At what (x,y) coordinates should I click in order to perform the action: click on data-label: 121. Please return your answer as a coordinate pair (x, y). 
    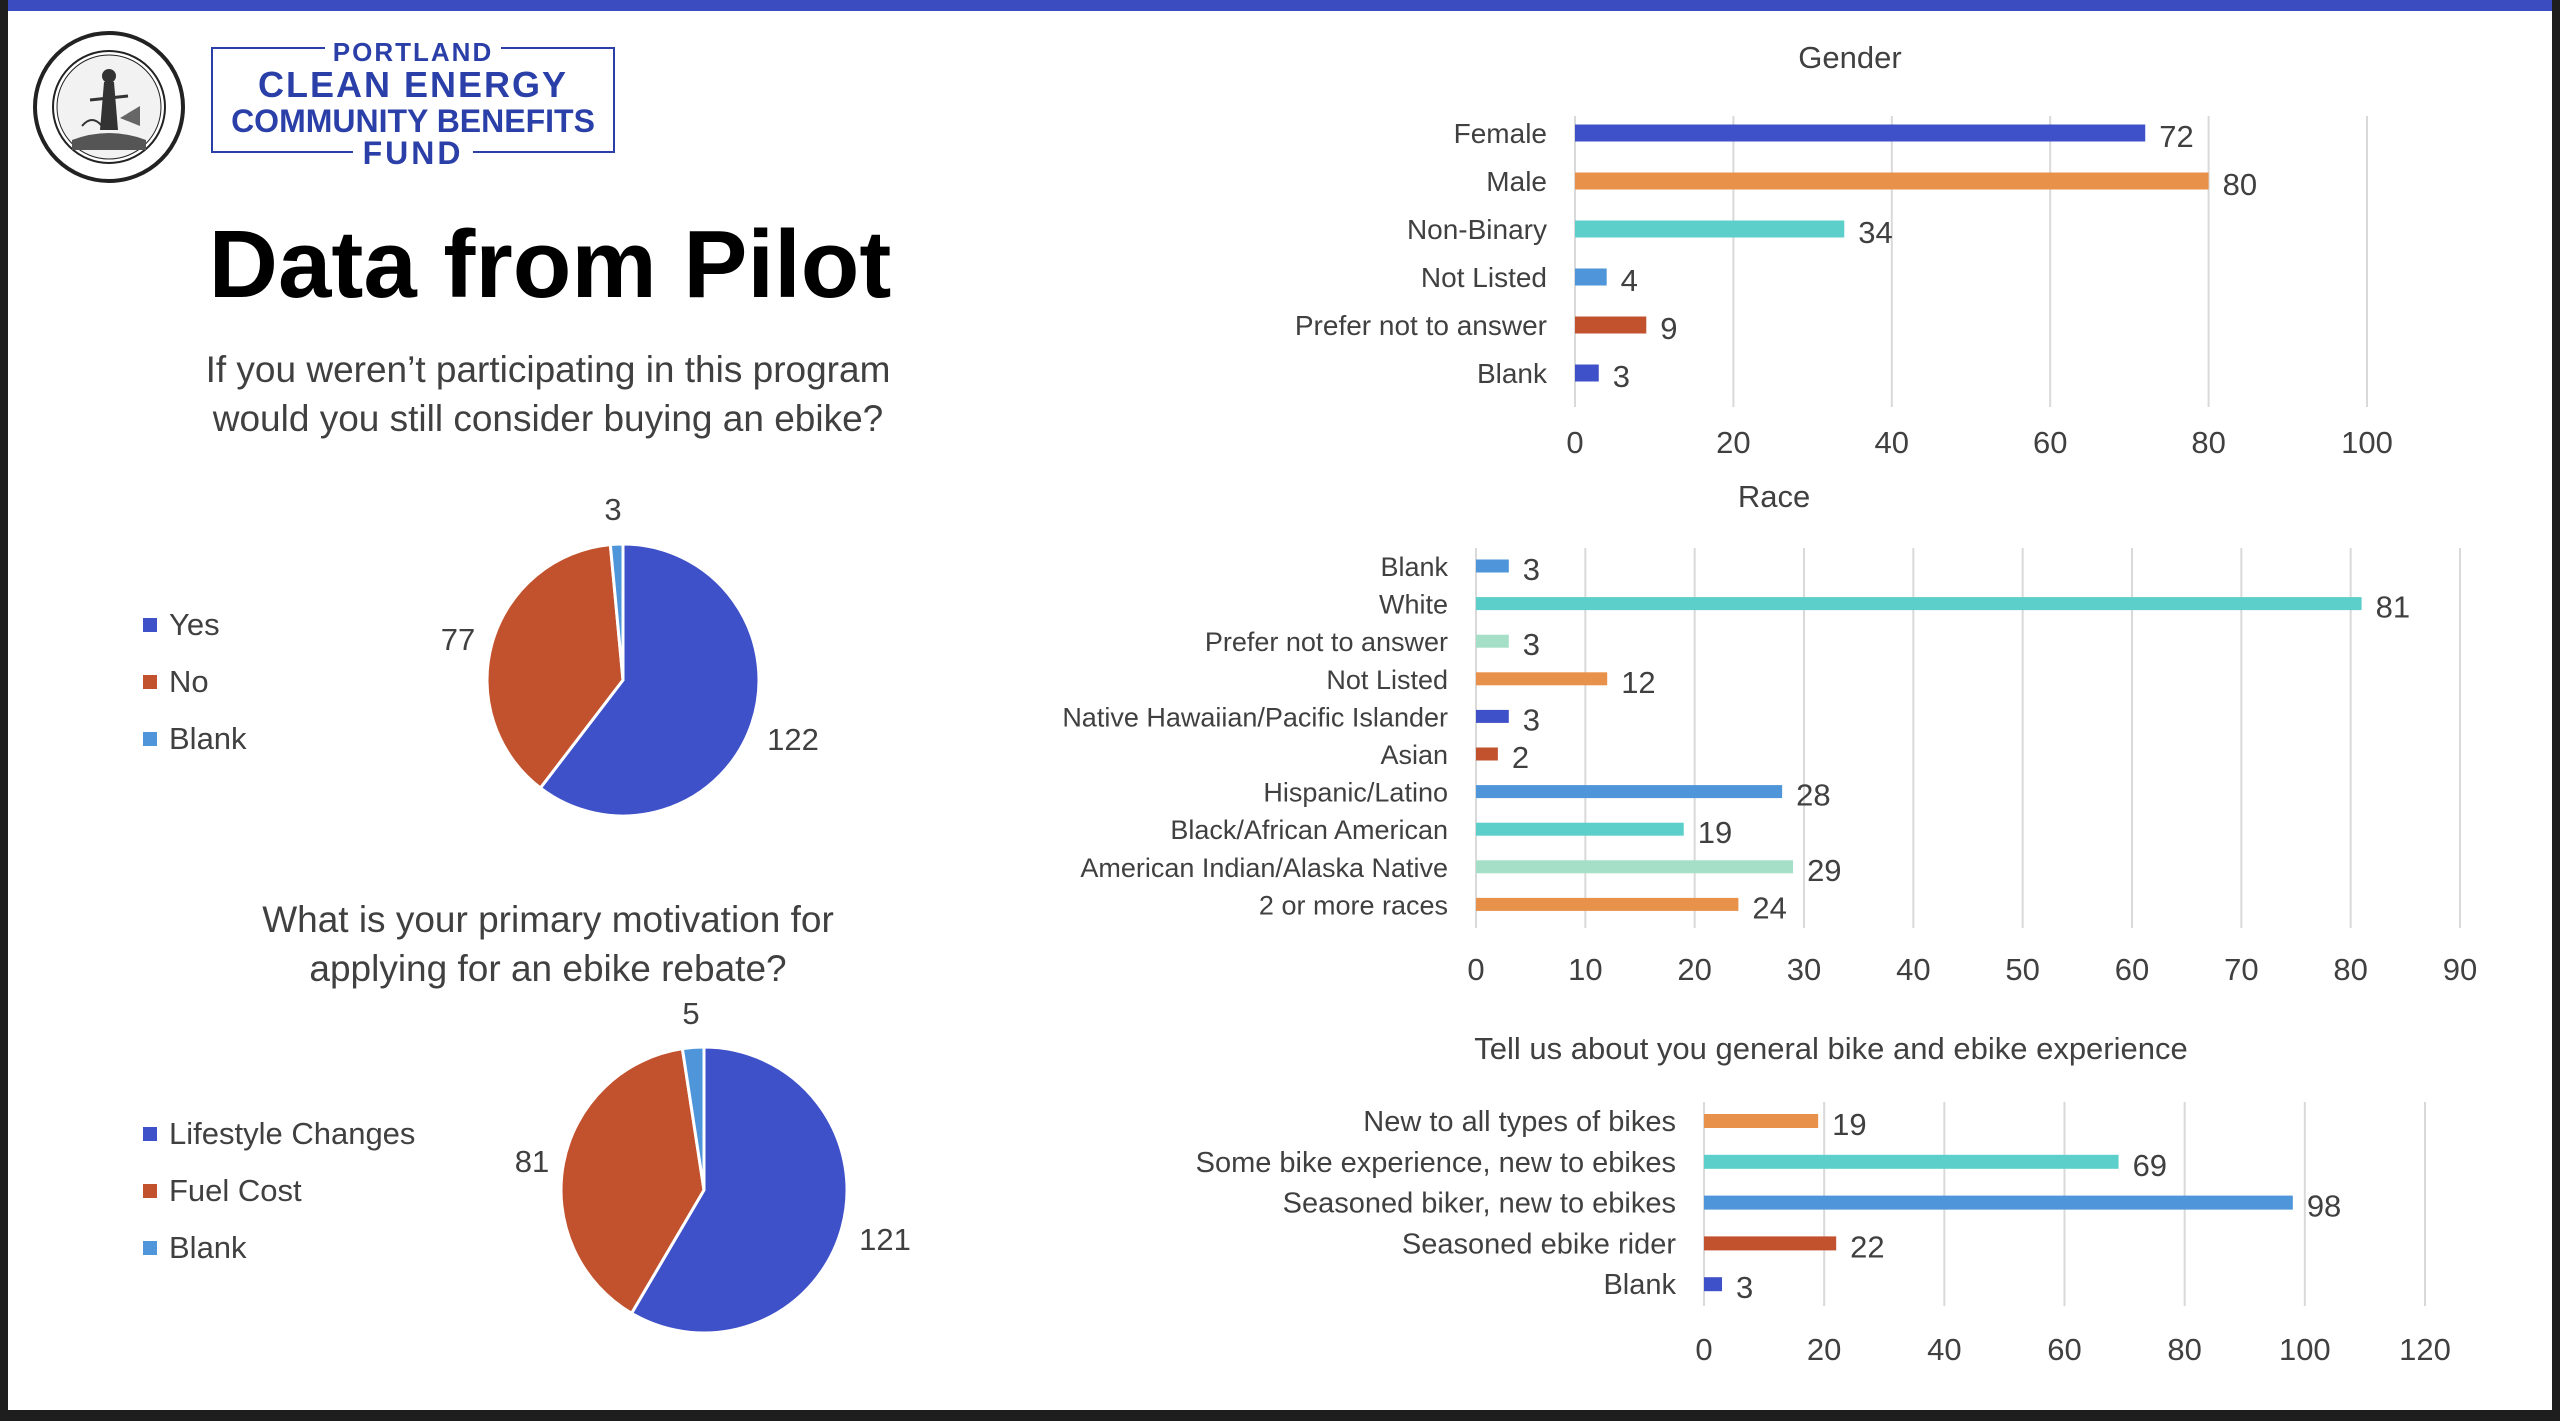
    Looking at the image, I should click on (885, 1239).